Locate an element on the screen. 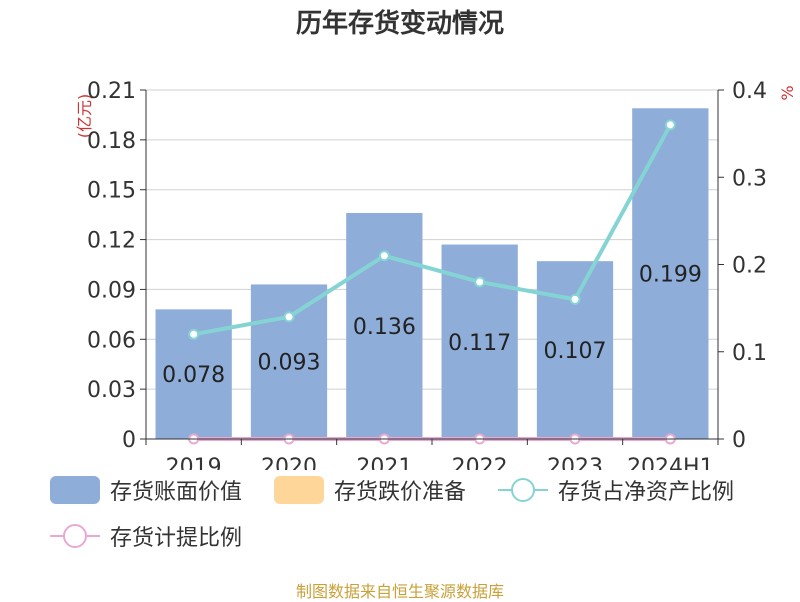 This screenshot has width=800, height=602. legend-label-net-asset-ratio: 存货占净资产比例 is located at coordinates (646, 492).